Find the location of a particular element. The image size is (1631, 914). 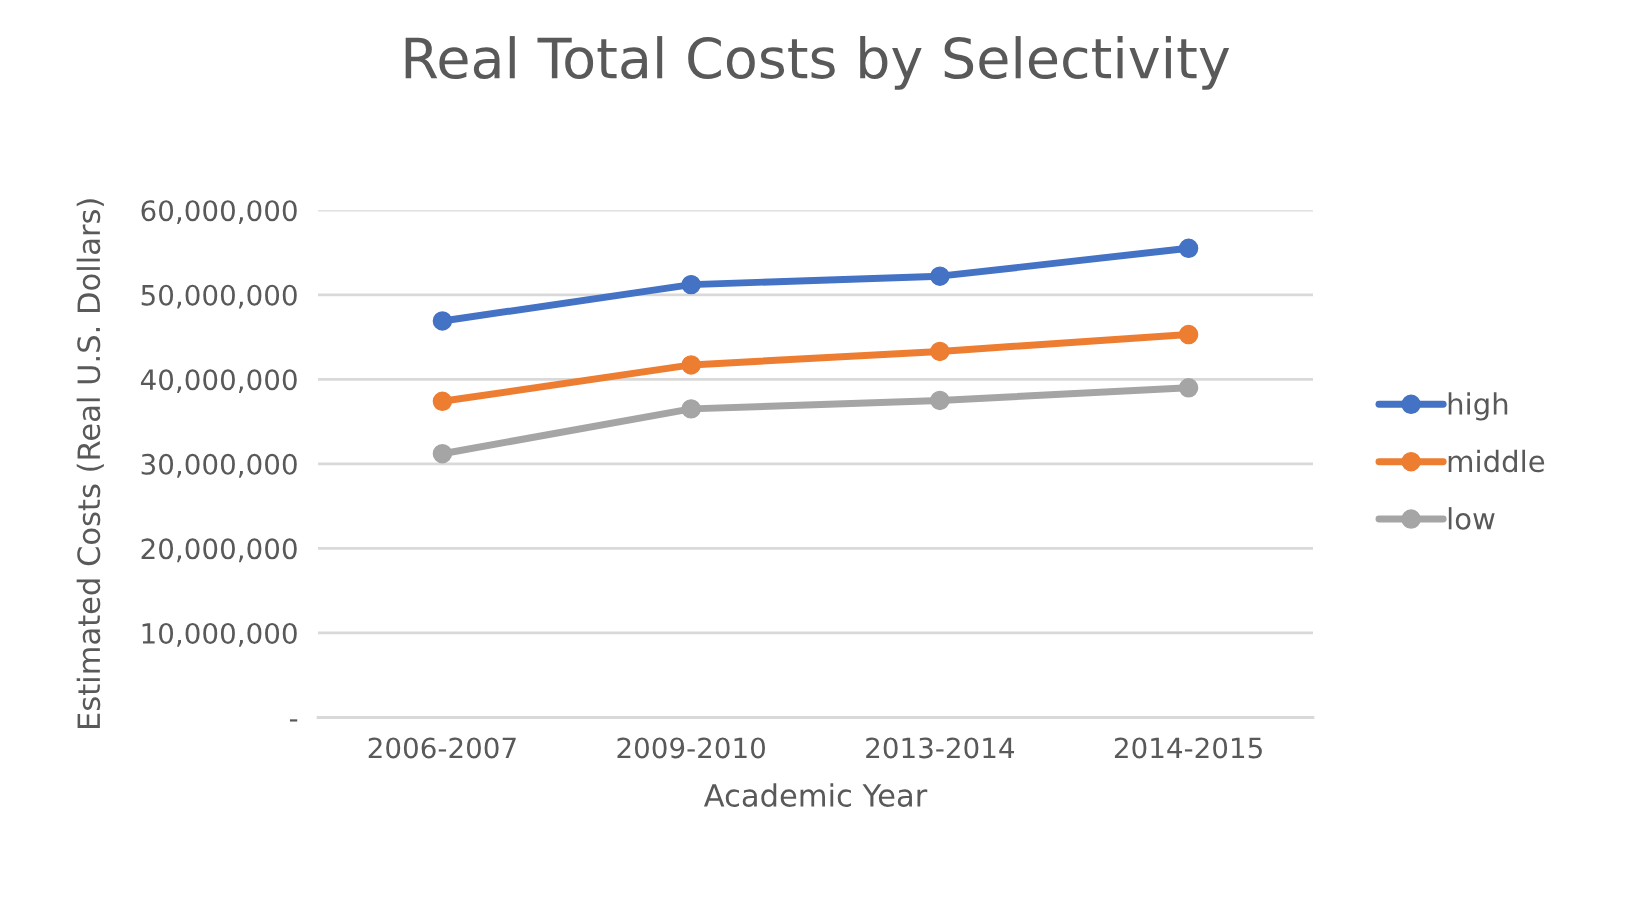

y-tick-label: 40,000,000 is located at coordinates (218, 381).